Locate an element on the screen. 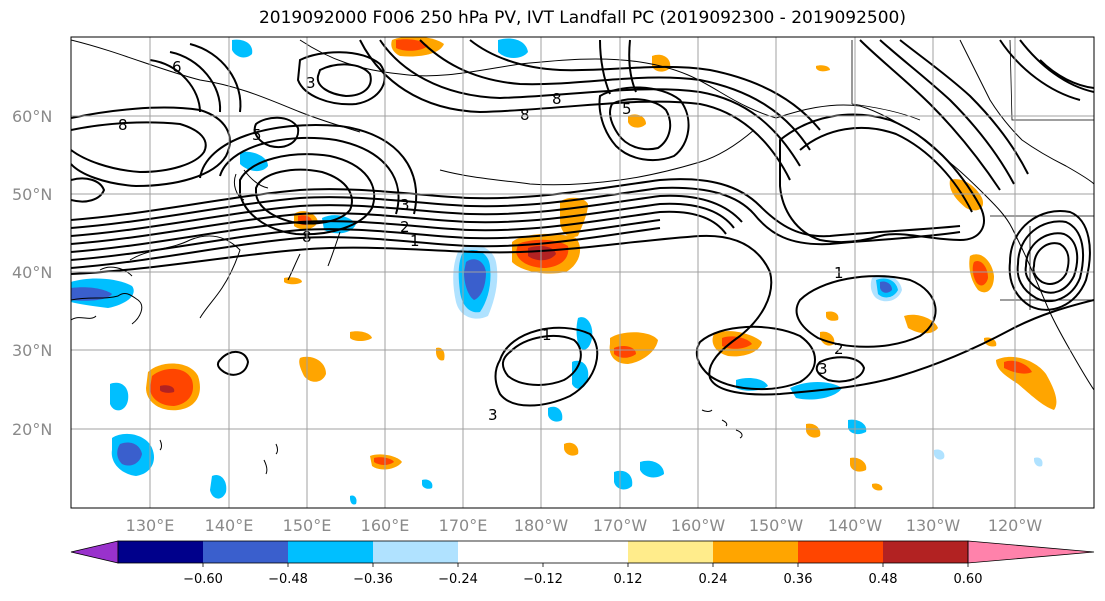 This screenshot has height=601, width=1105. contour-label: 2 is located at coordinates (405, 227).